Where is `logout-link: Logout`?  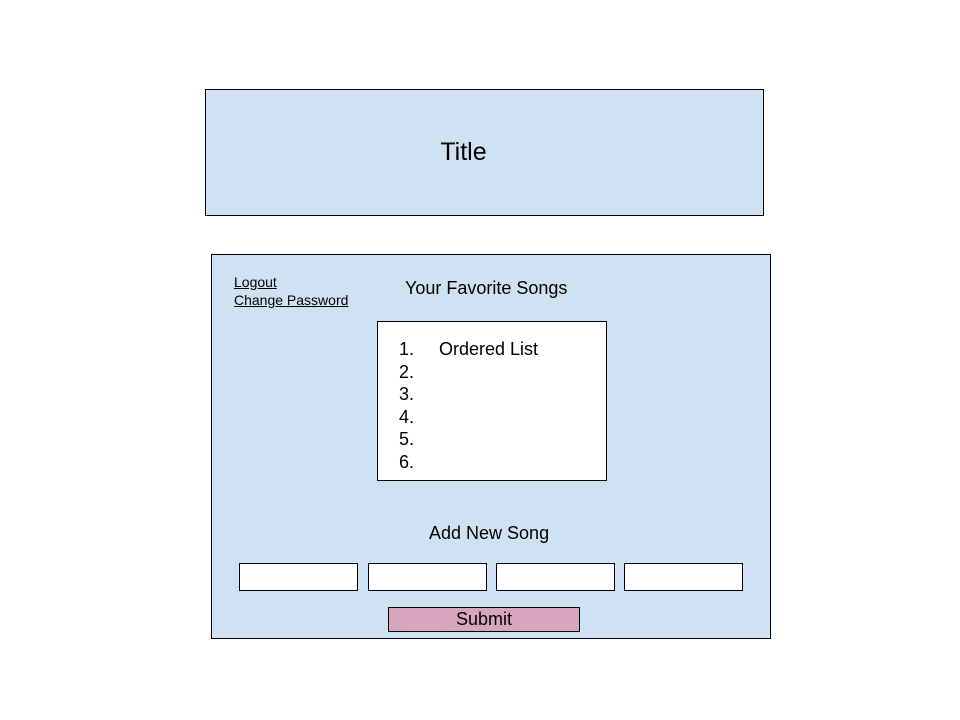 logout-link: Logout is located at coordinates (255, 282).